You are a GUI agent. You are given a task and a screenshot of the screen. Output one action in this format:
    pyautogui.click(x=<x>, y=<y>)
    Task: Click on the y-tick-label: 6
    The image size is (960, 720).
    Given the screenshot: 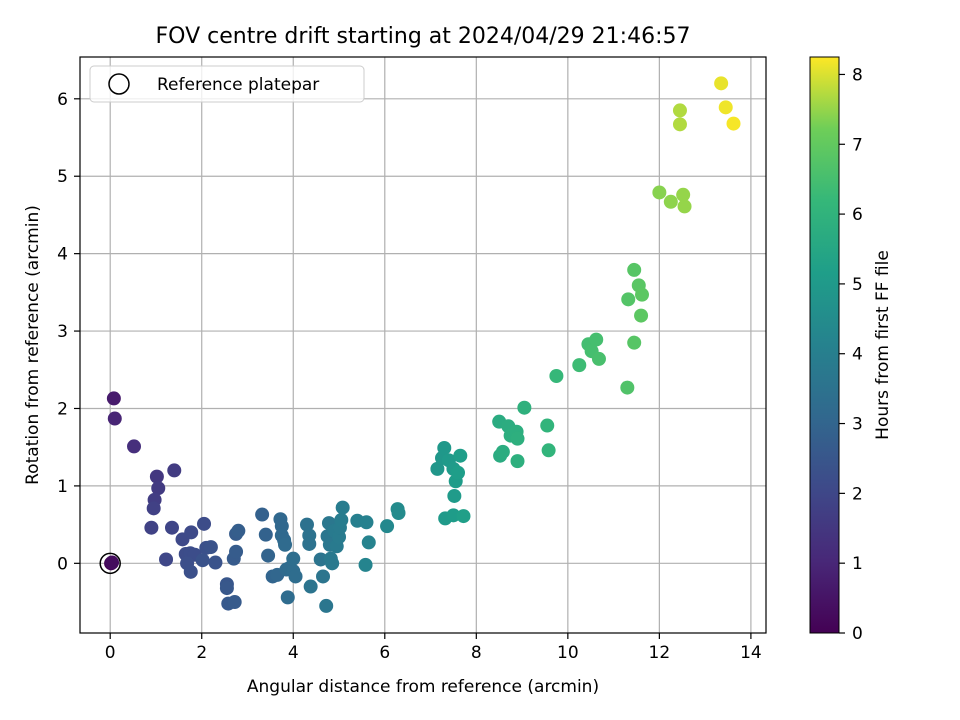 What is the action you would take?
    pyautogui.click(x=62, y=100)
    